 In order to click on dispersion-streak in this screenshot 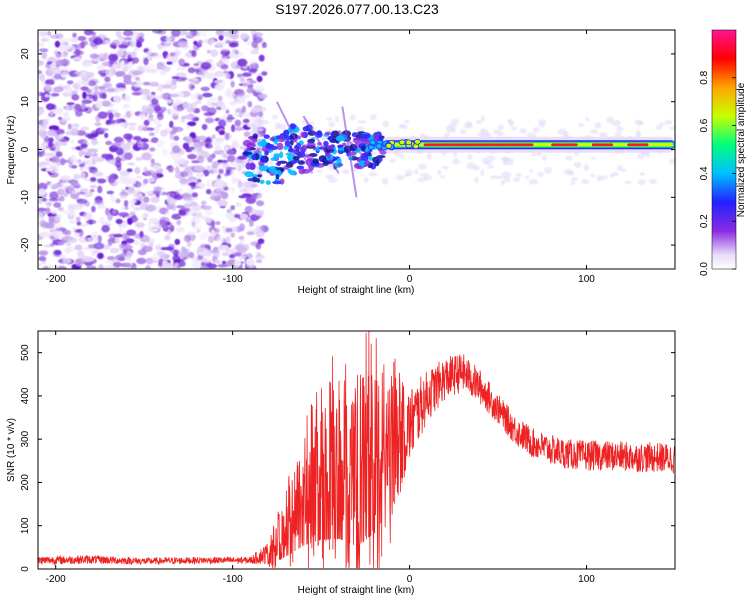, I will do `click(321, 144)`.